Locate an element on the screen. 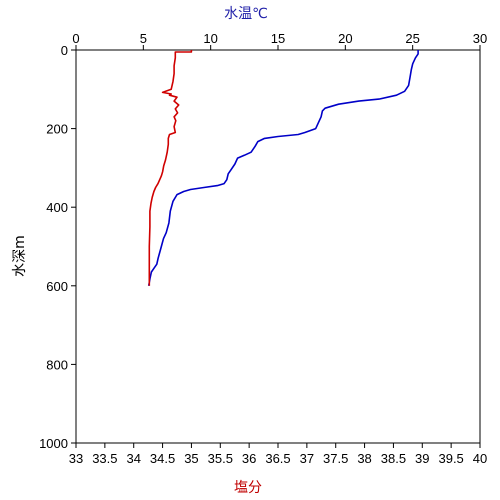 The height and width of the screenshot is (500, 500). bottom-tick-label: 36.5 is located at coordinates (277, 458).